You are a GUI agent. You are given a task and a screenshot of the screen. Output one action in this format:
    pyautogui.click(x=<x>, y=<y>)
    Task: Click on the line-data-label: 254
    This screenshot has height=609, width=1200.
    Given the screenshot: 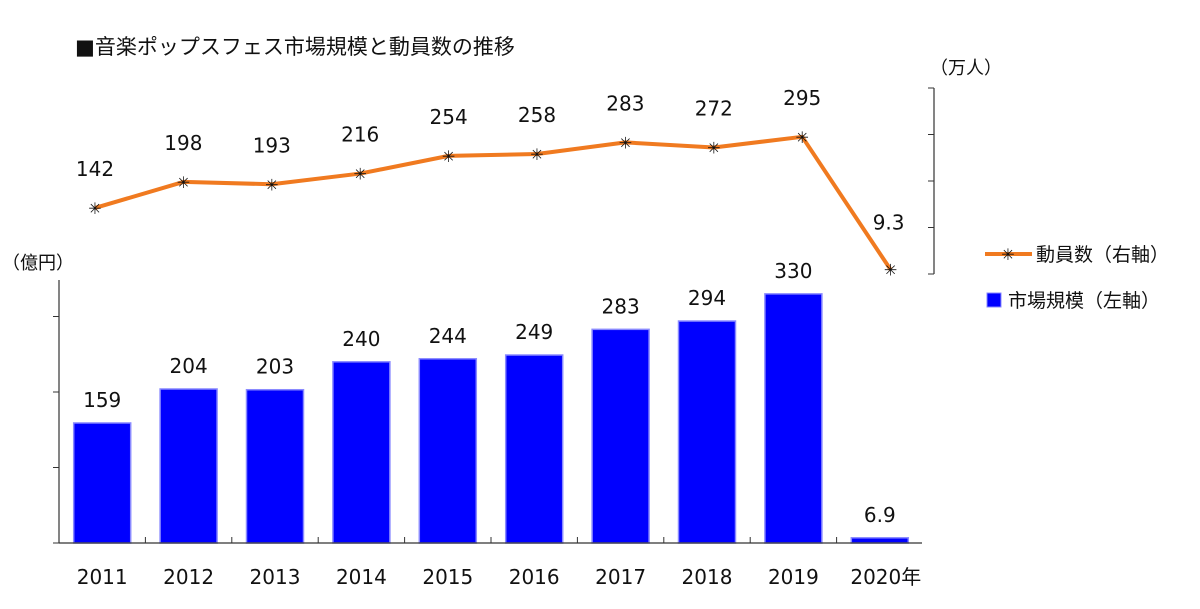 What is the action you would take?
    pyautogui.click(x=449, y=117)
    